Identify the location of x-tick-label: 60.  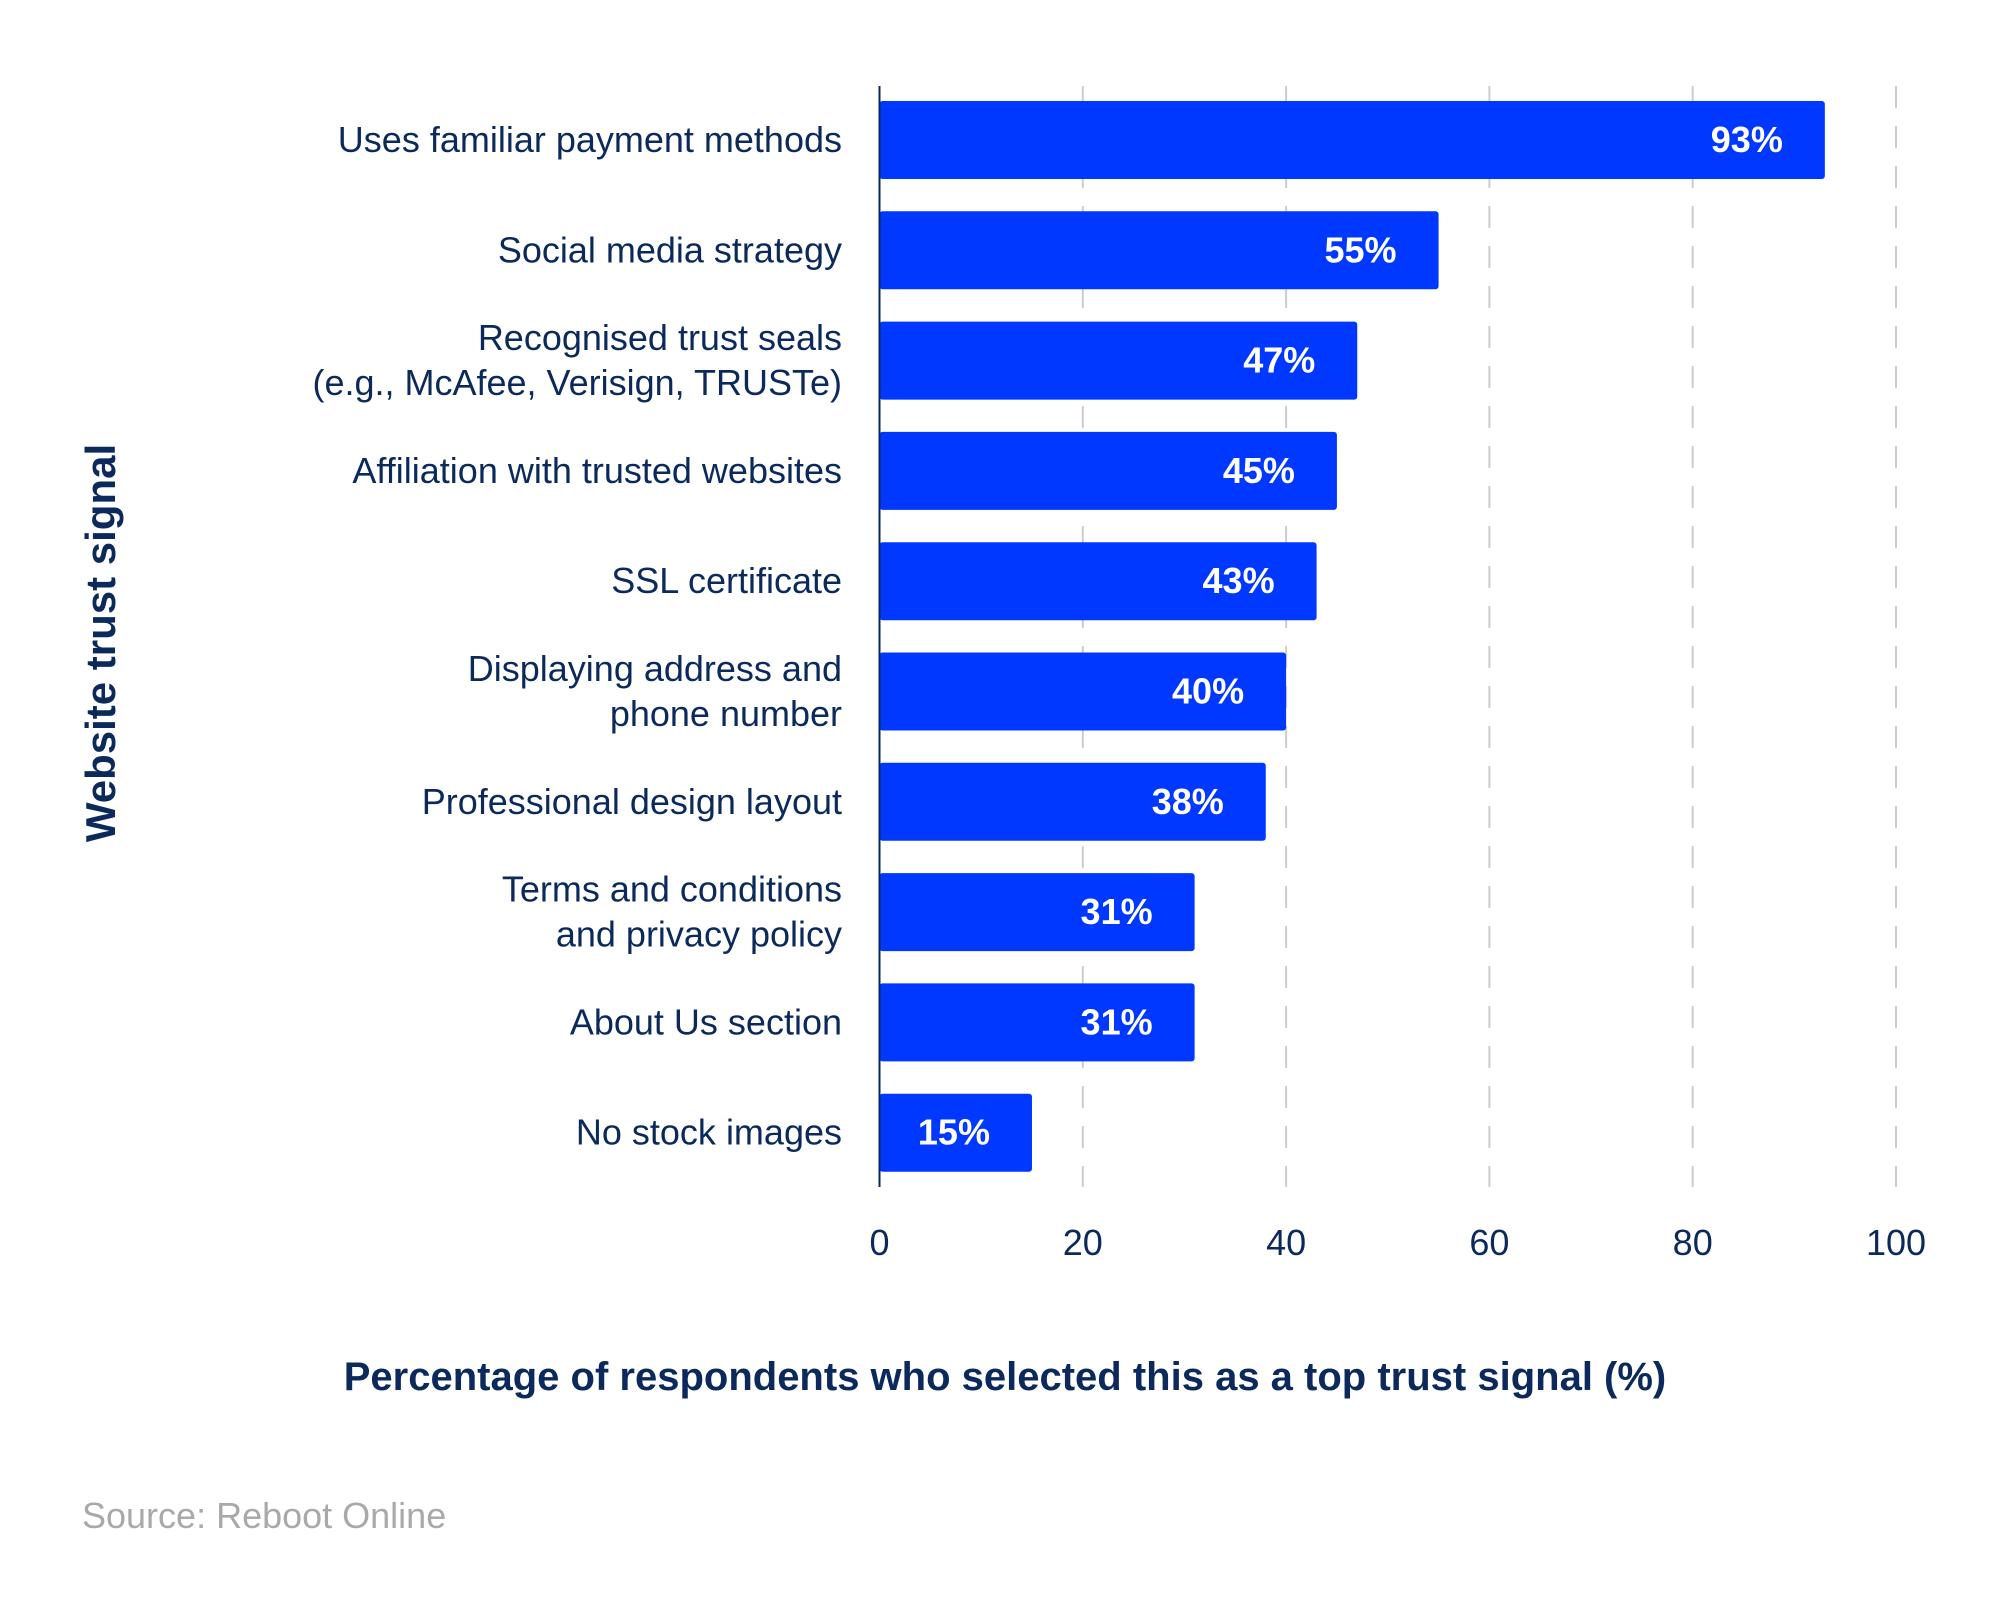
(1489, 1242).